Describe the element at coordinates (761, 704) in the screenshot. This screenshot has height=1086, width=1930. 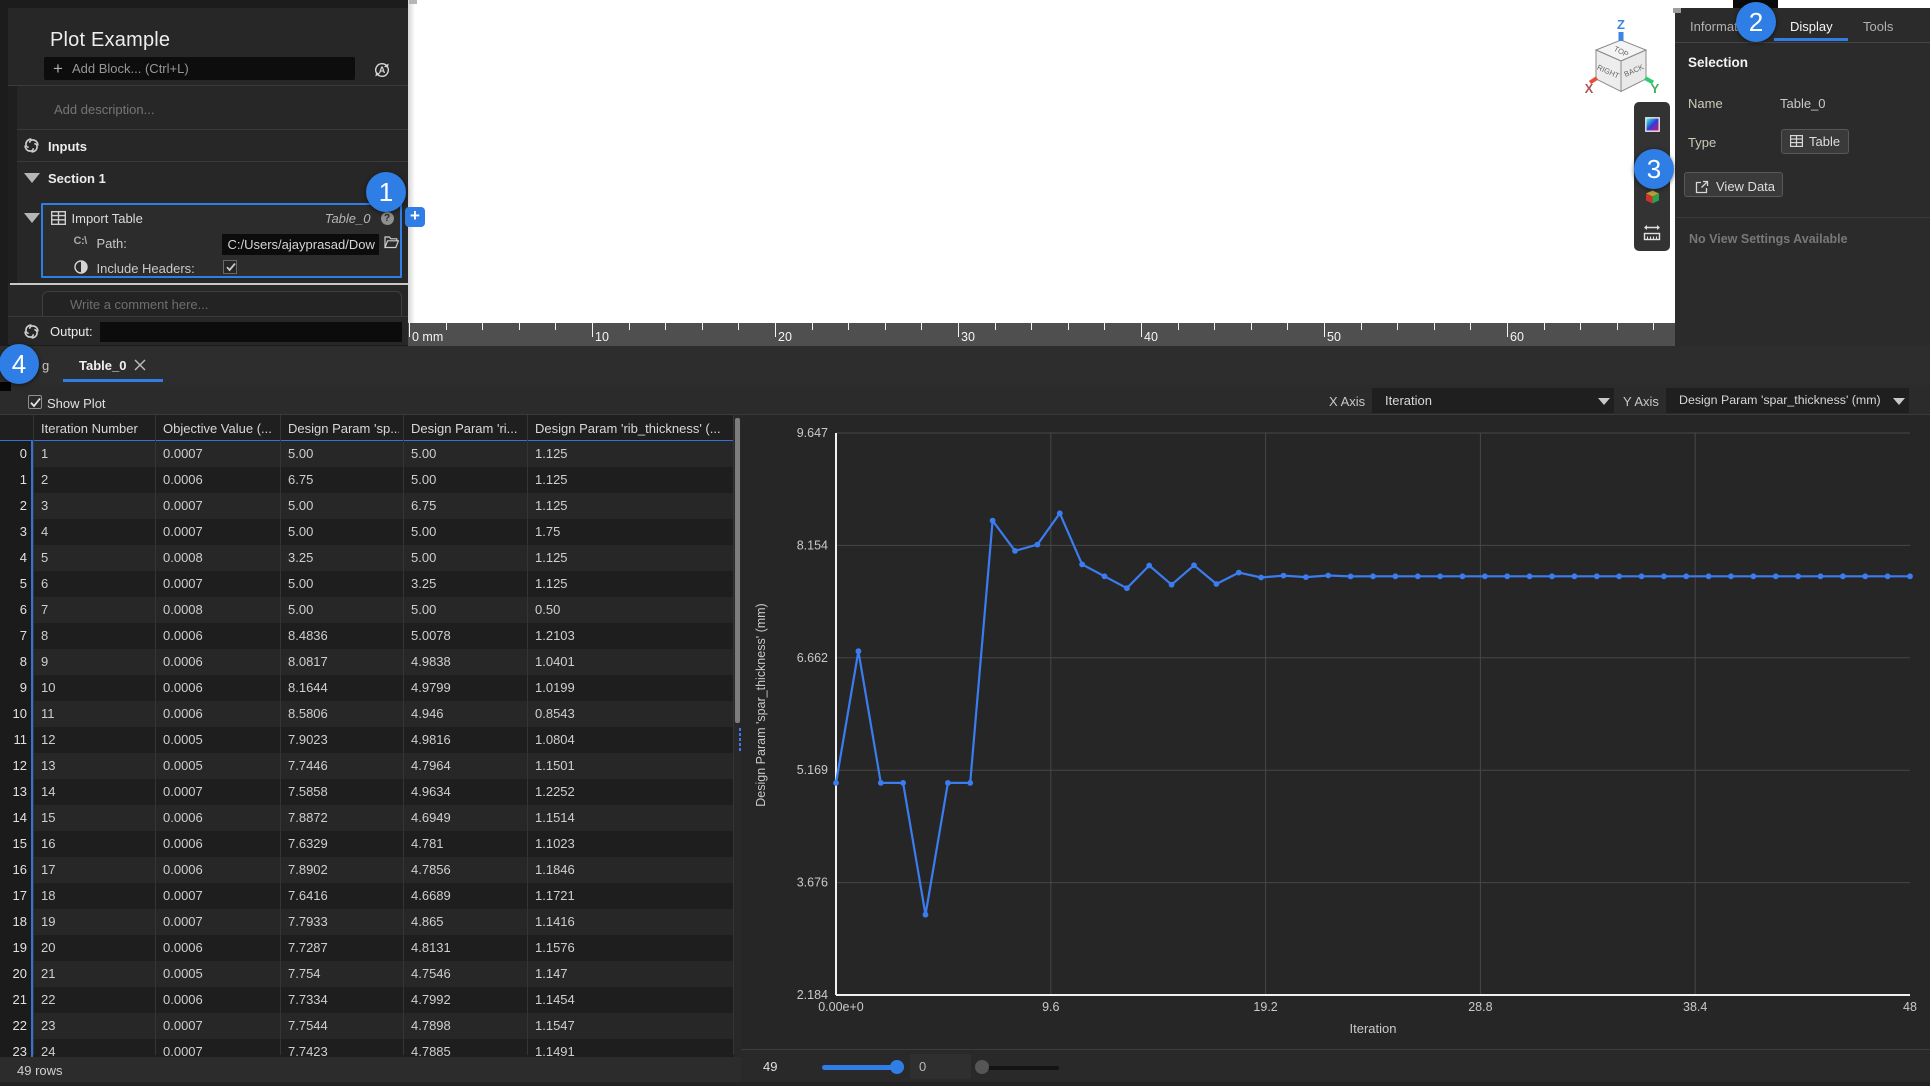
I see `svg-text:Design Param 'spar_thickness': Design Param 'spar_thickness' (mm)` at that location.